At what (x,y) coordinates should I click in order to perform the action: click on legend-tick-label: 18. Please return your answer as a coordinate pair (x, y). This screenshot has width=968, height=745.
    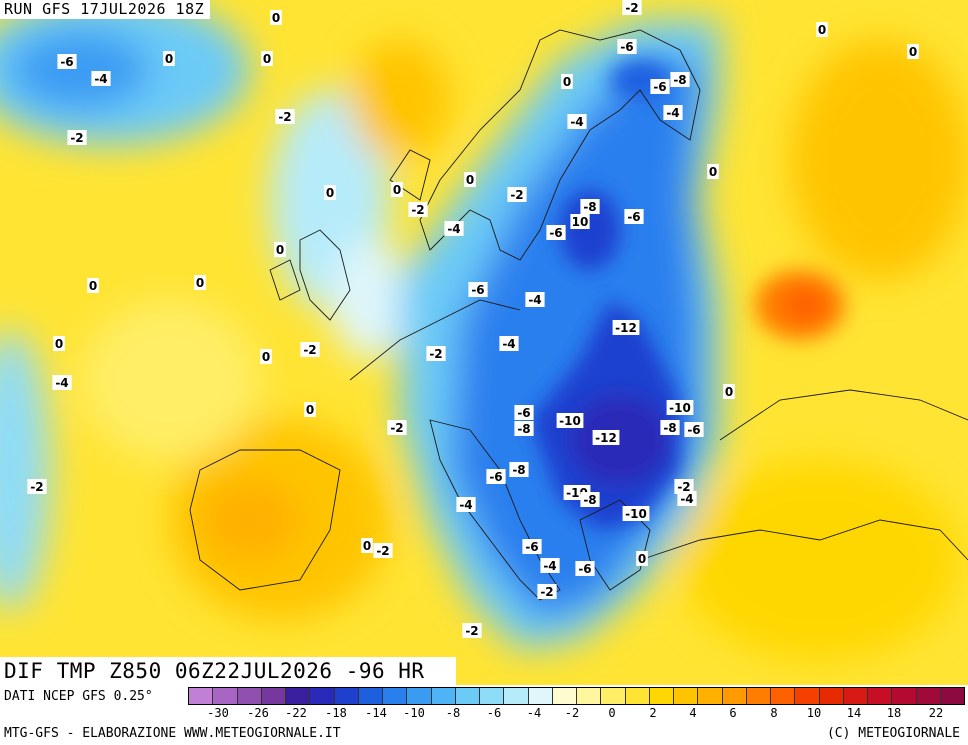
    Looking at the image, I should click on (894, 713).